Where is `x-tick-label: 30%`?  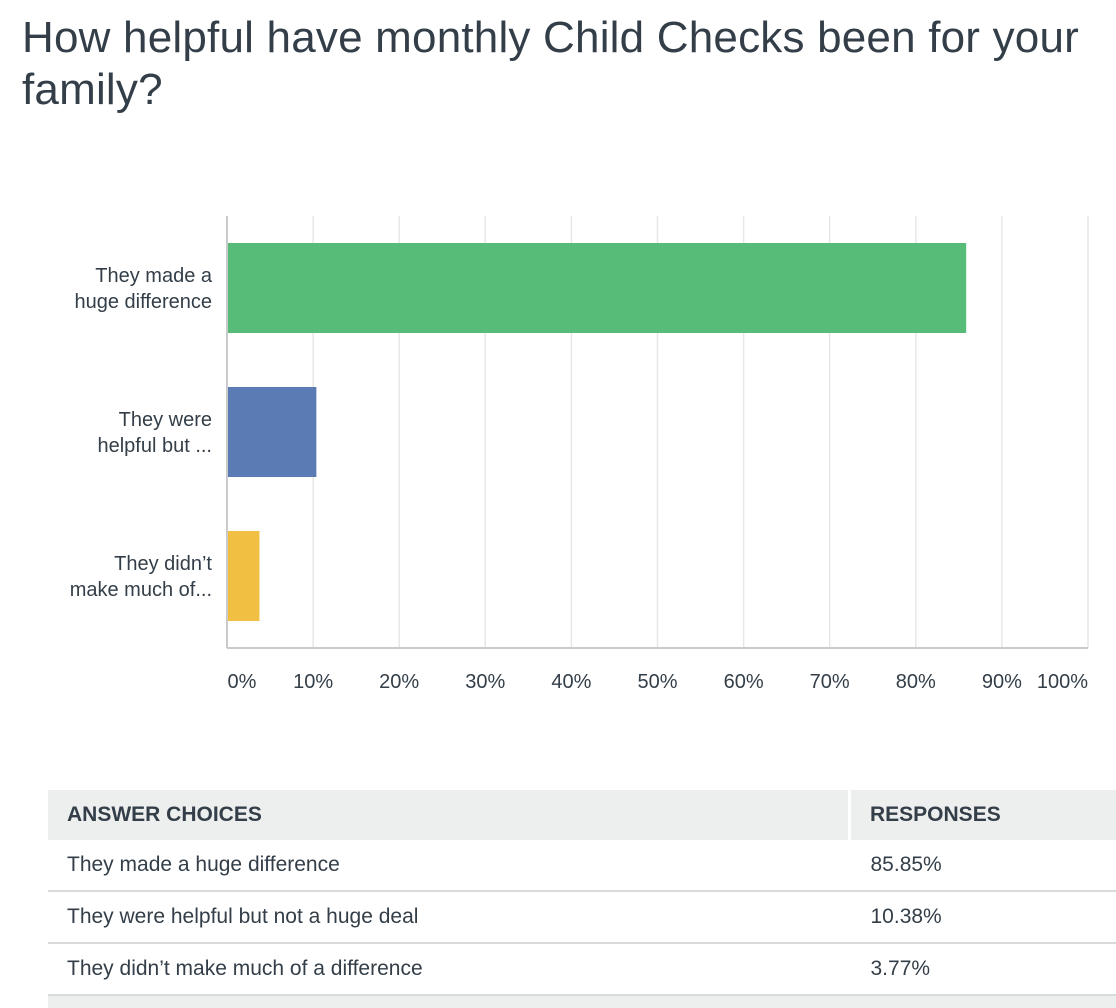
x-tick-label: 30% is located at coordinates (485, 682).